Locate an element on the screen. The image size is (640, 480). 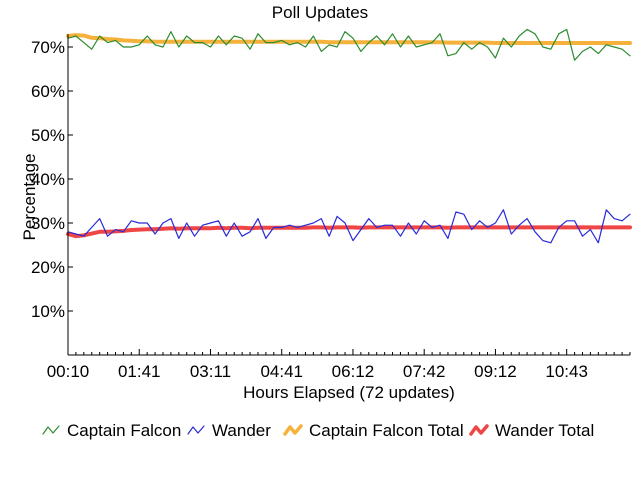
x-axis-ticks: 00:10 01:41 03:11 04:41 06:12 07:42 09:12 10:43 is located at coordinates (339, 365).